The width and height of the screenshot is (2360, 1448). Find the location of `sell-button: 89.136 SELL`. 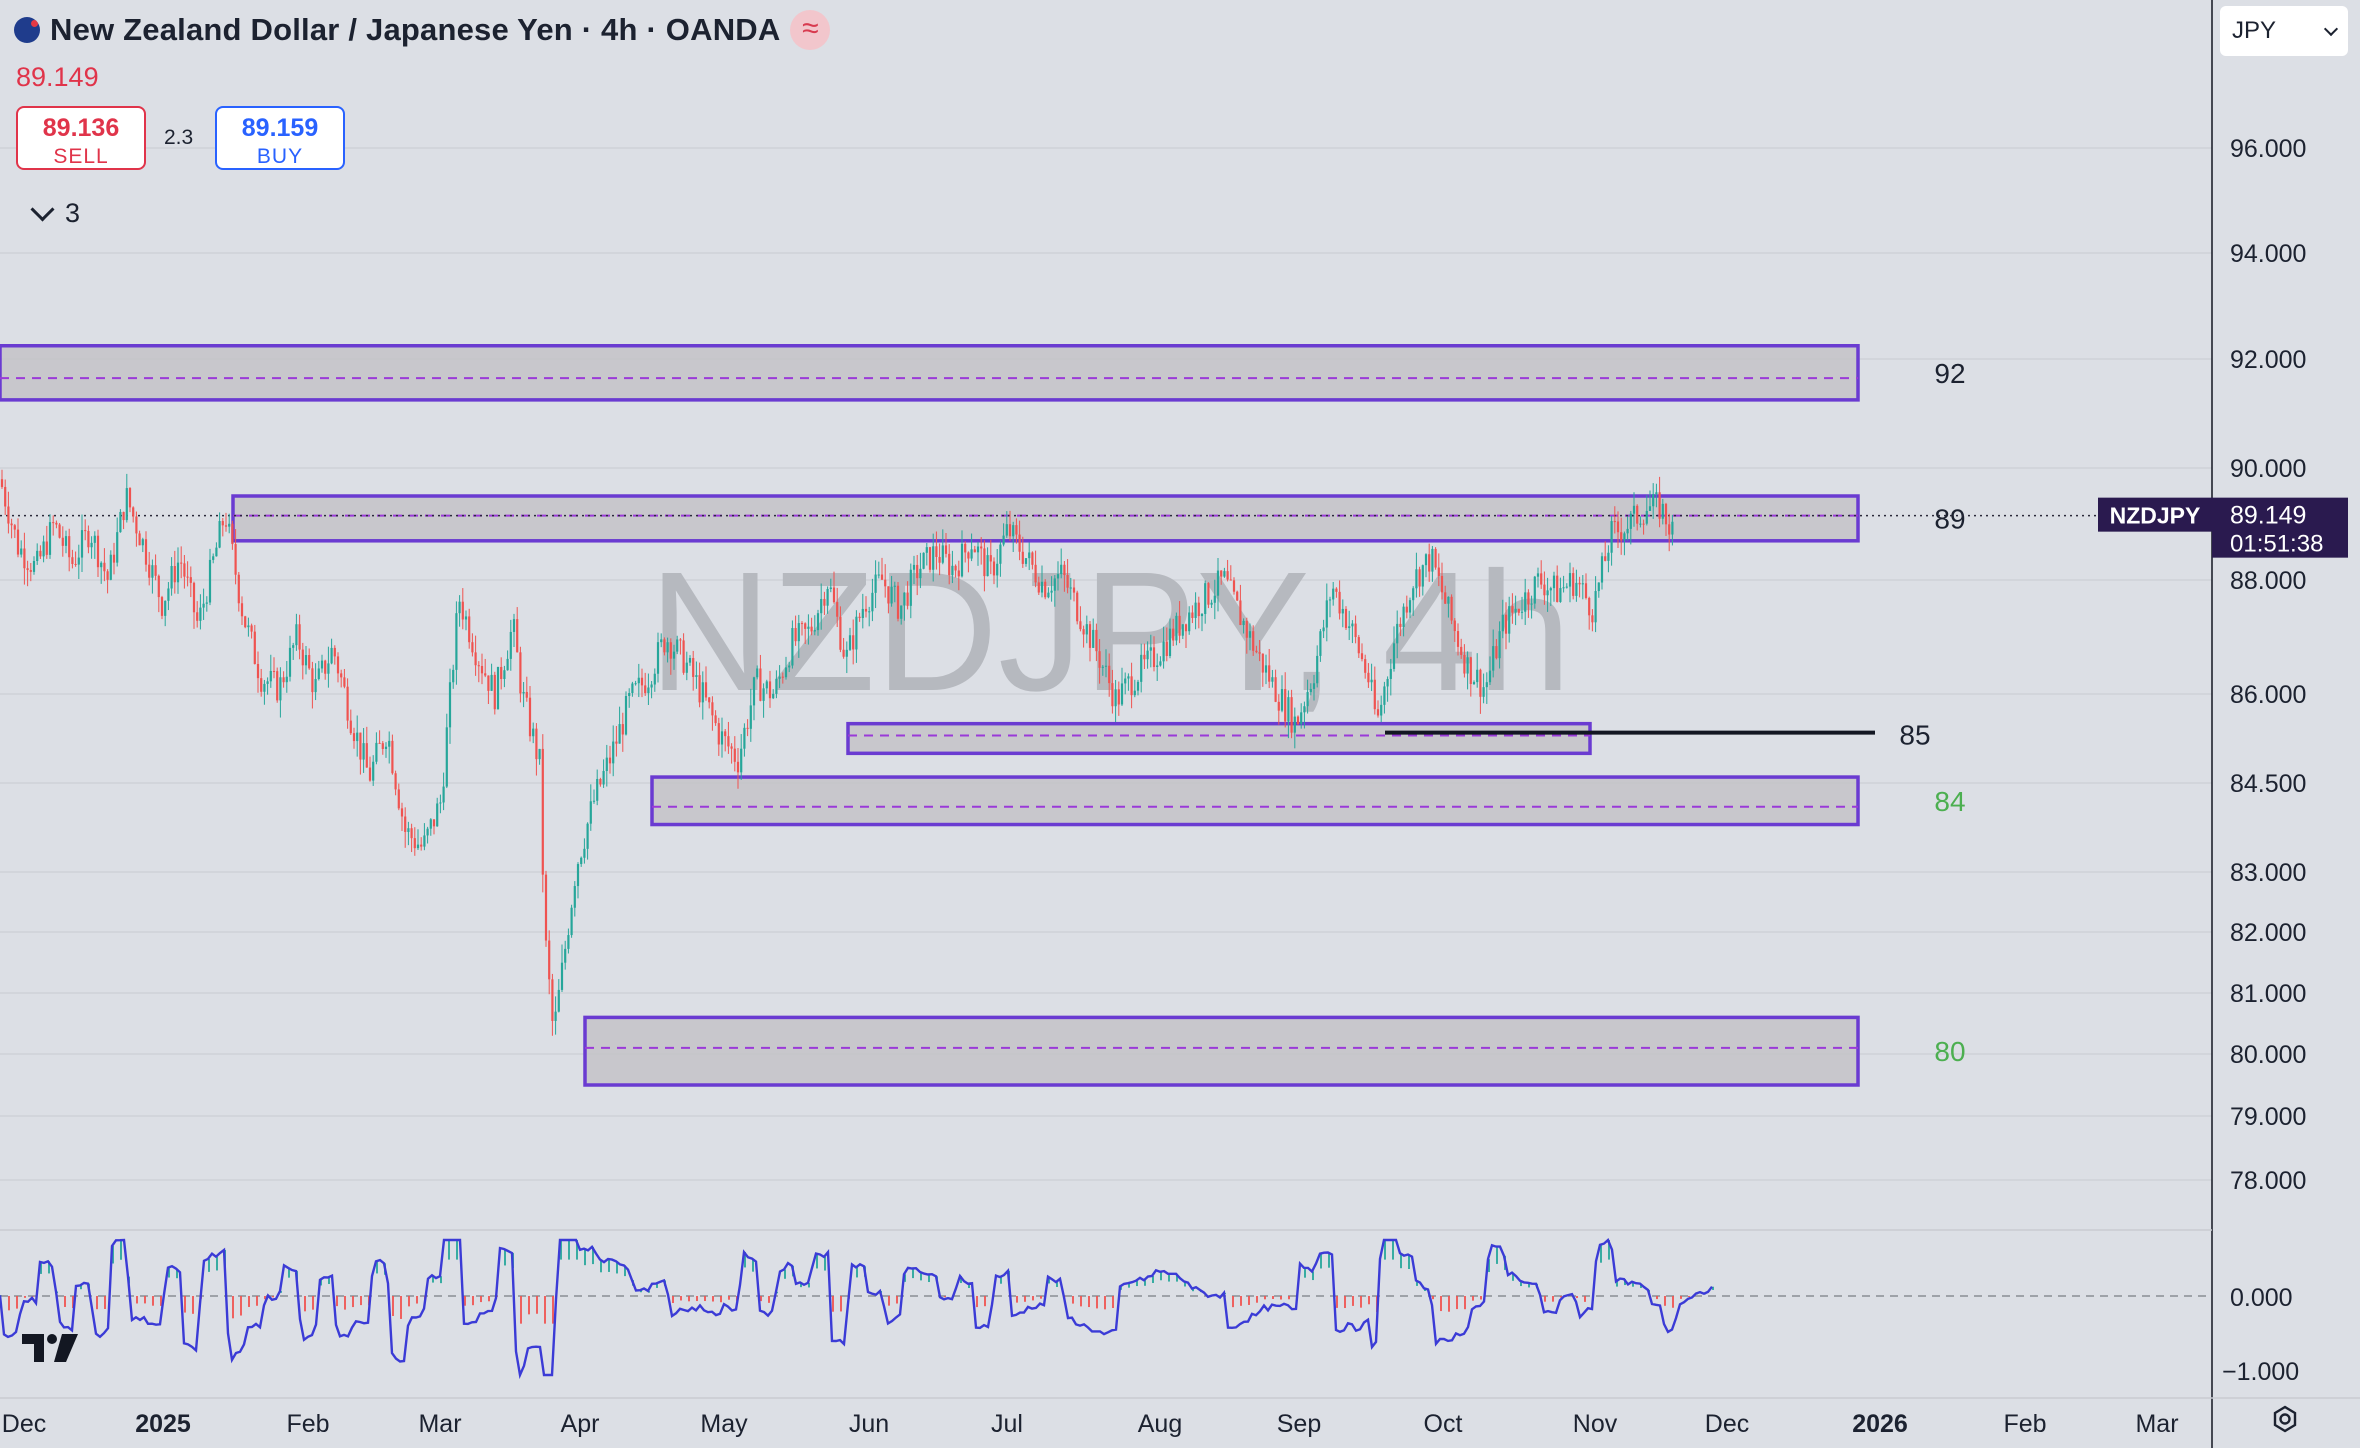

sell-button: 89.136 SELL is located at coordinates (81, 138).